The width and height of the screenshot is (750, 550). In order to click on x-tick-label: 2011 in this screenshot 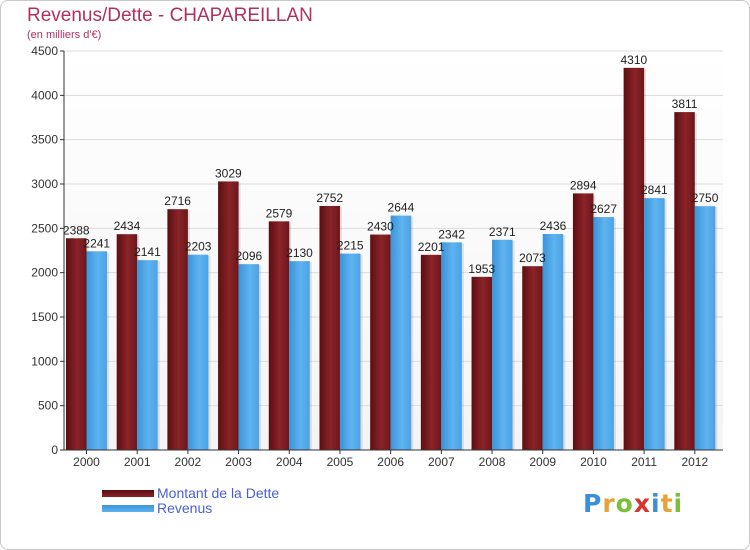, I will do `click(644, 462)`.